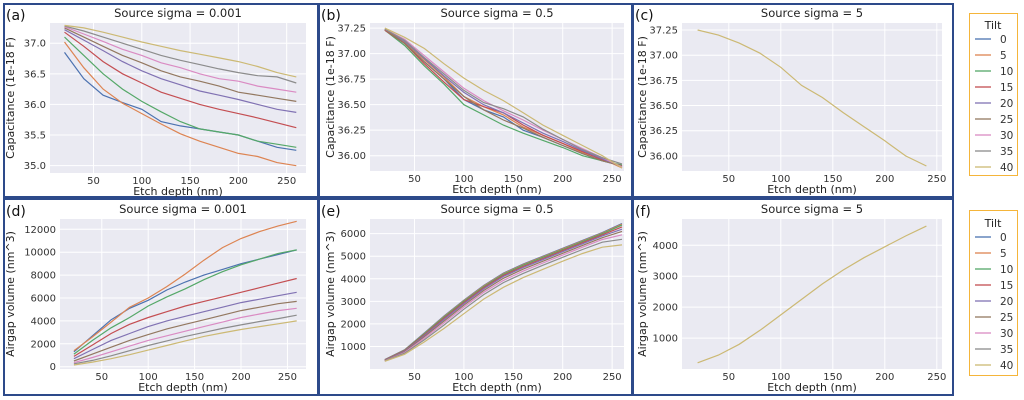  Describe the element at coordinates (643, 212) in the screenshot. I see `panel-label: (f)` at that location.